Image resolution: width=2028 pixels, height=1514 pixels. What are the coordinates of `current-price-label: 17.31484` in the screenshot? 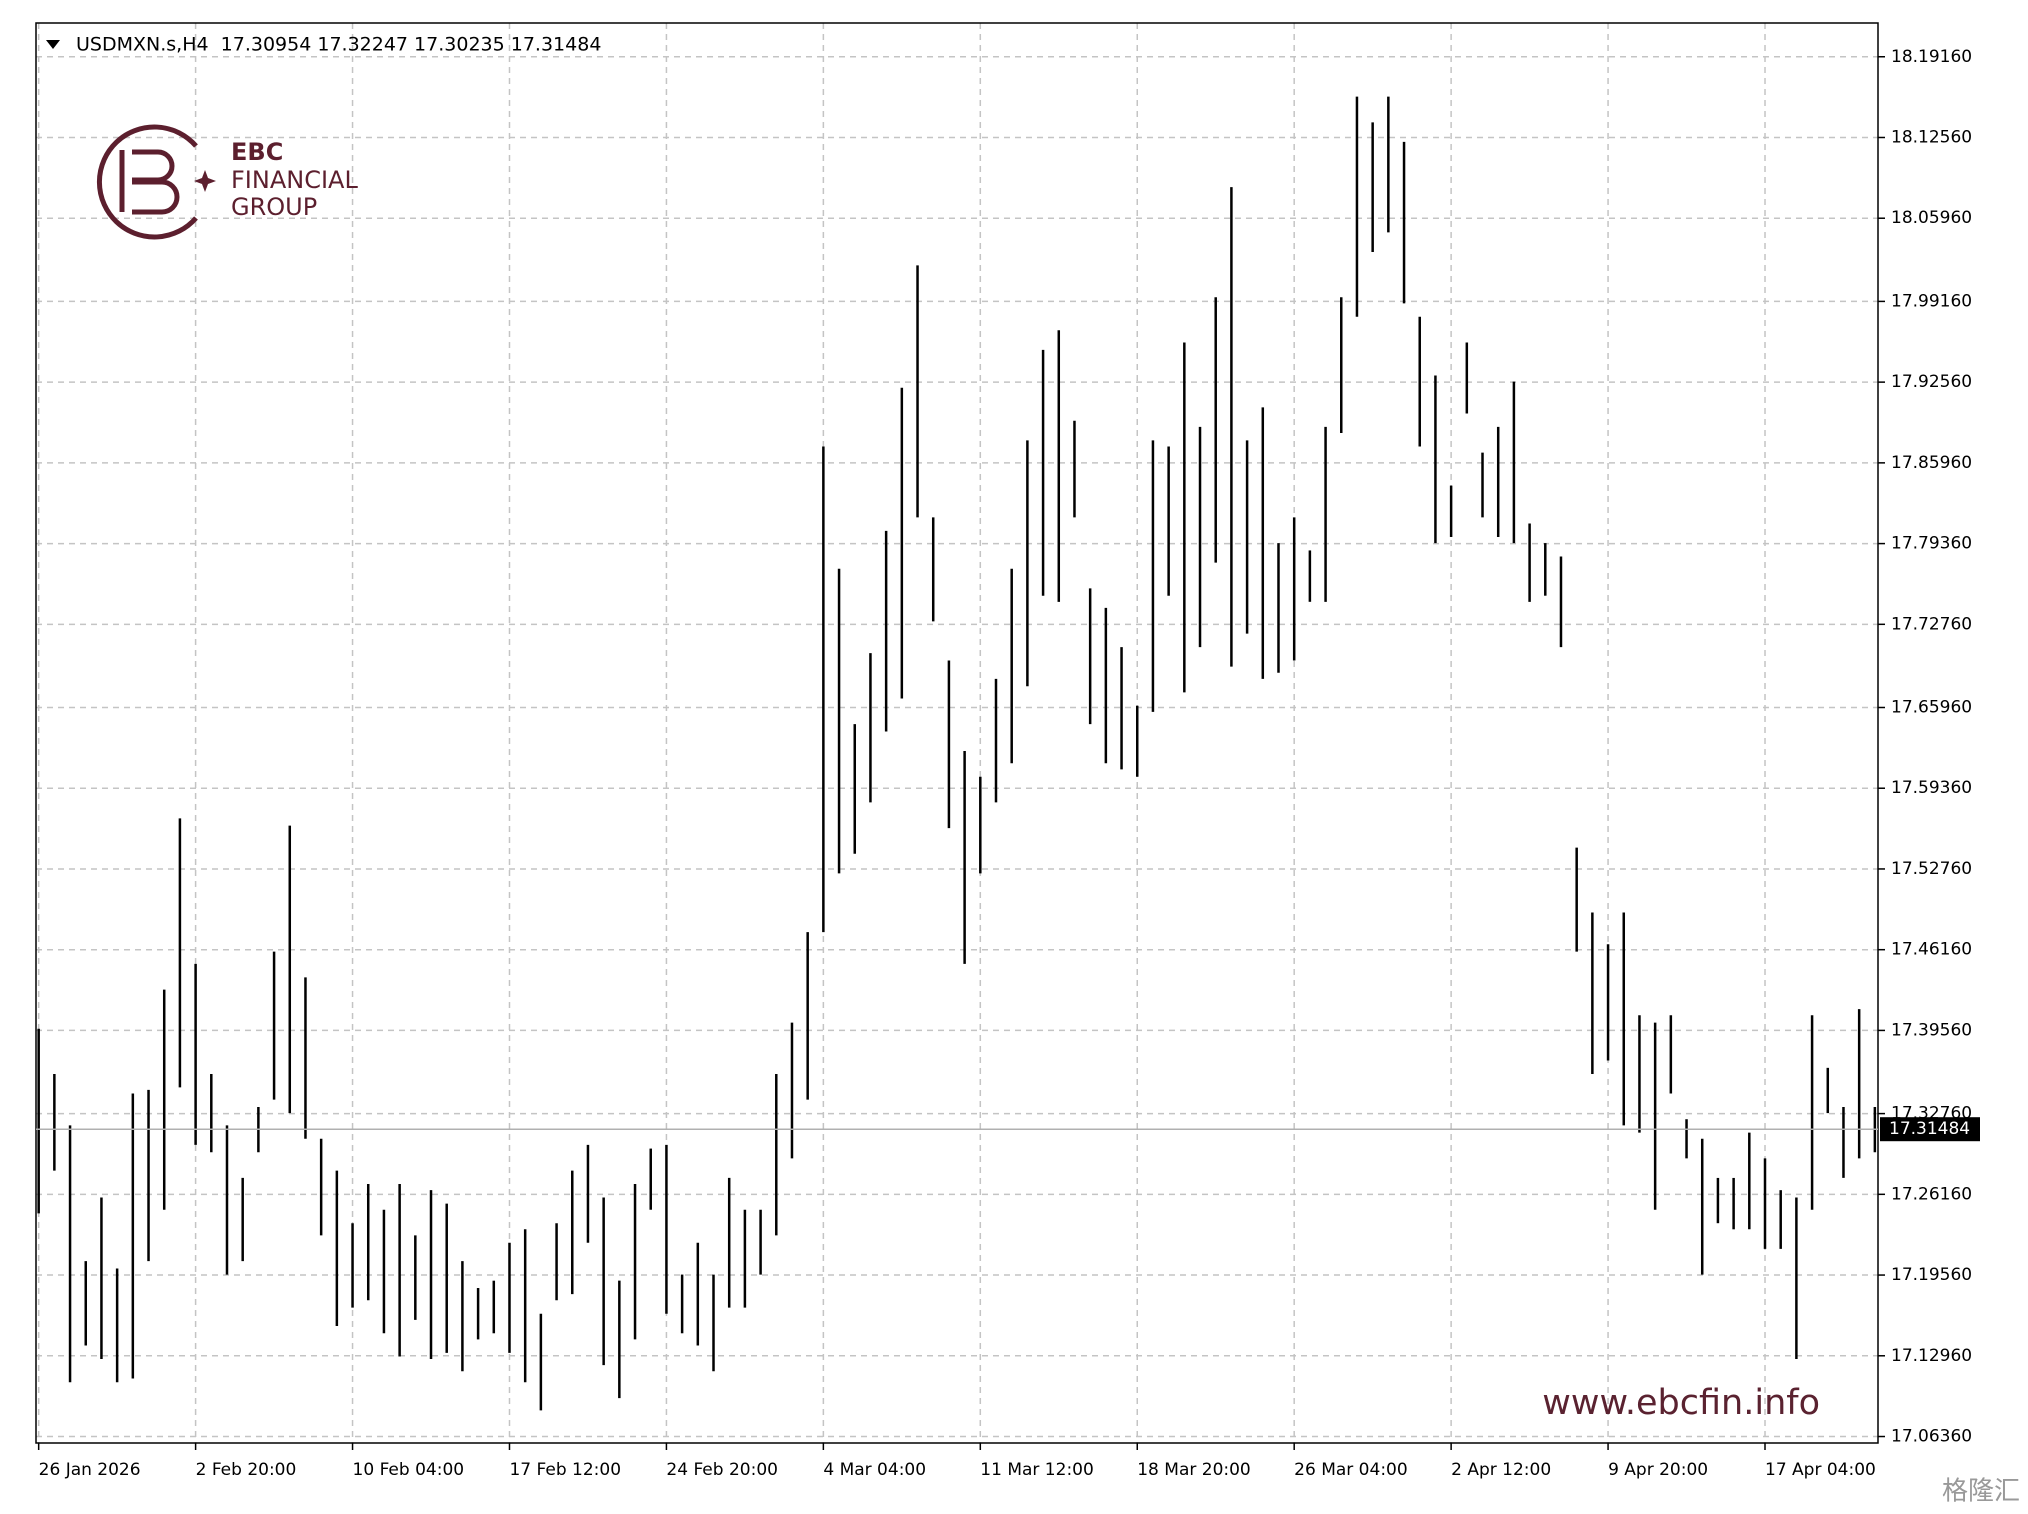 It's located at (1929, 1129).